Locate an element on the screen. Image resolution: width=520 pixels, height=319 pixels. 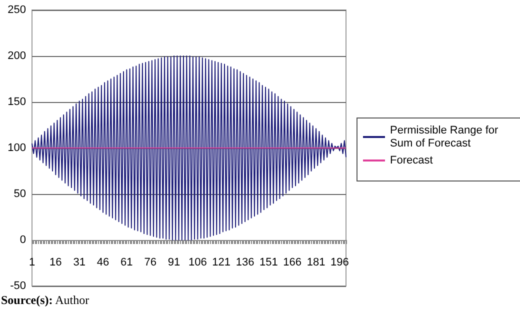
x-tick-label: 136 is located at coordinates (245, 262).